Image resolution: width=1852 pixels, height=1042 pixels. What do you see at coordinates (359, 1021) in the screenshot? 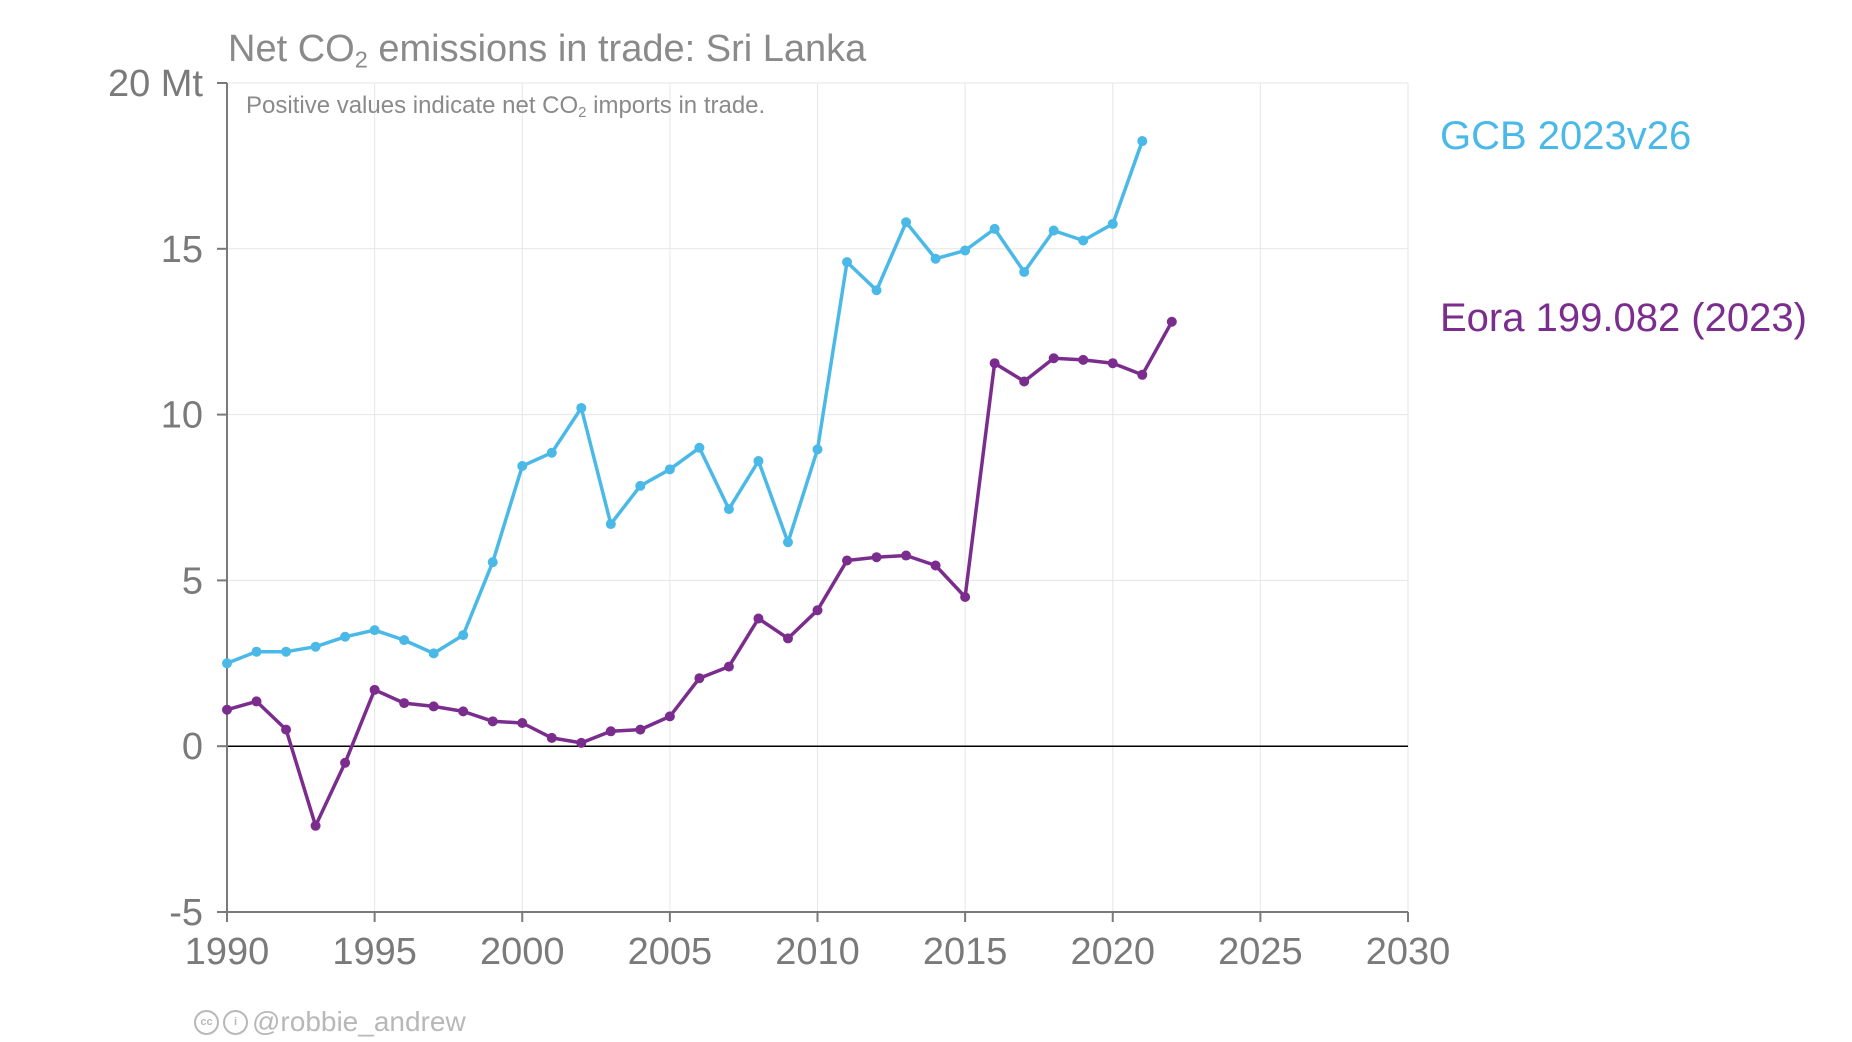
I see `credit-handle: @robbie_andrew` at bounding box center [359, 1021].